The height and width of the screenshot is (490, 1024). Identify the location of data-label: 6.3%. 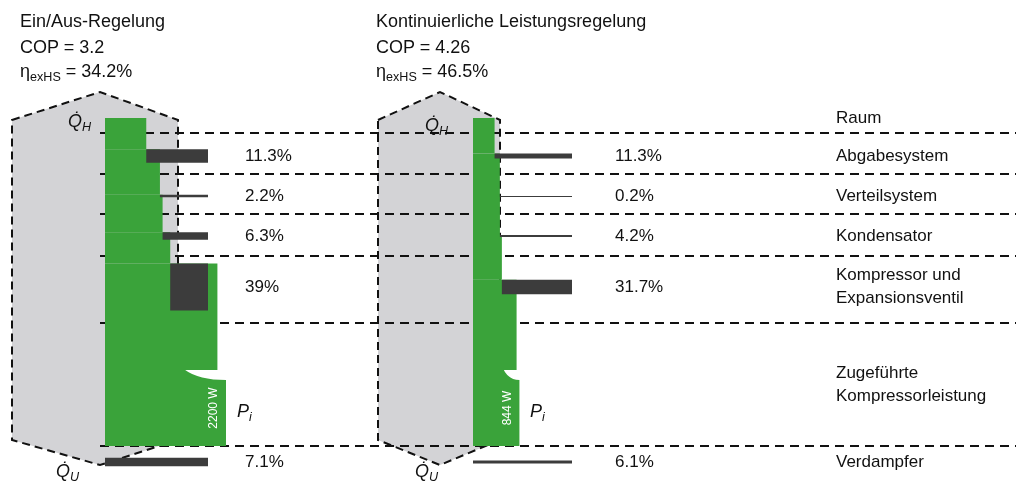
(264, 235).